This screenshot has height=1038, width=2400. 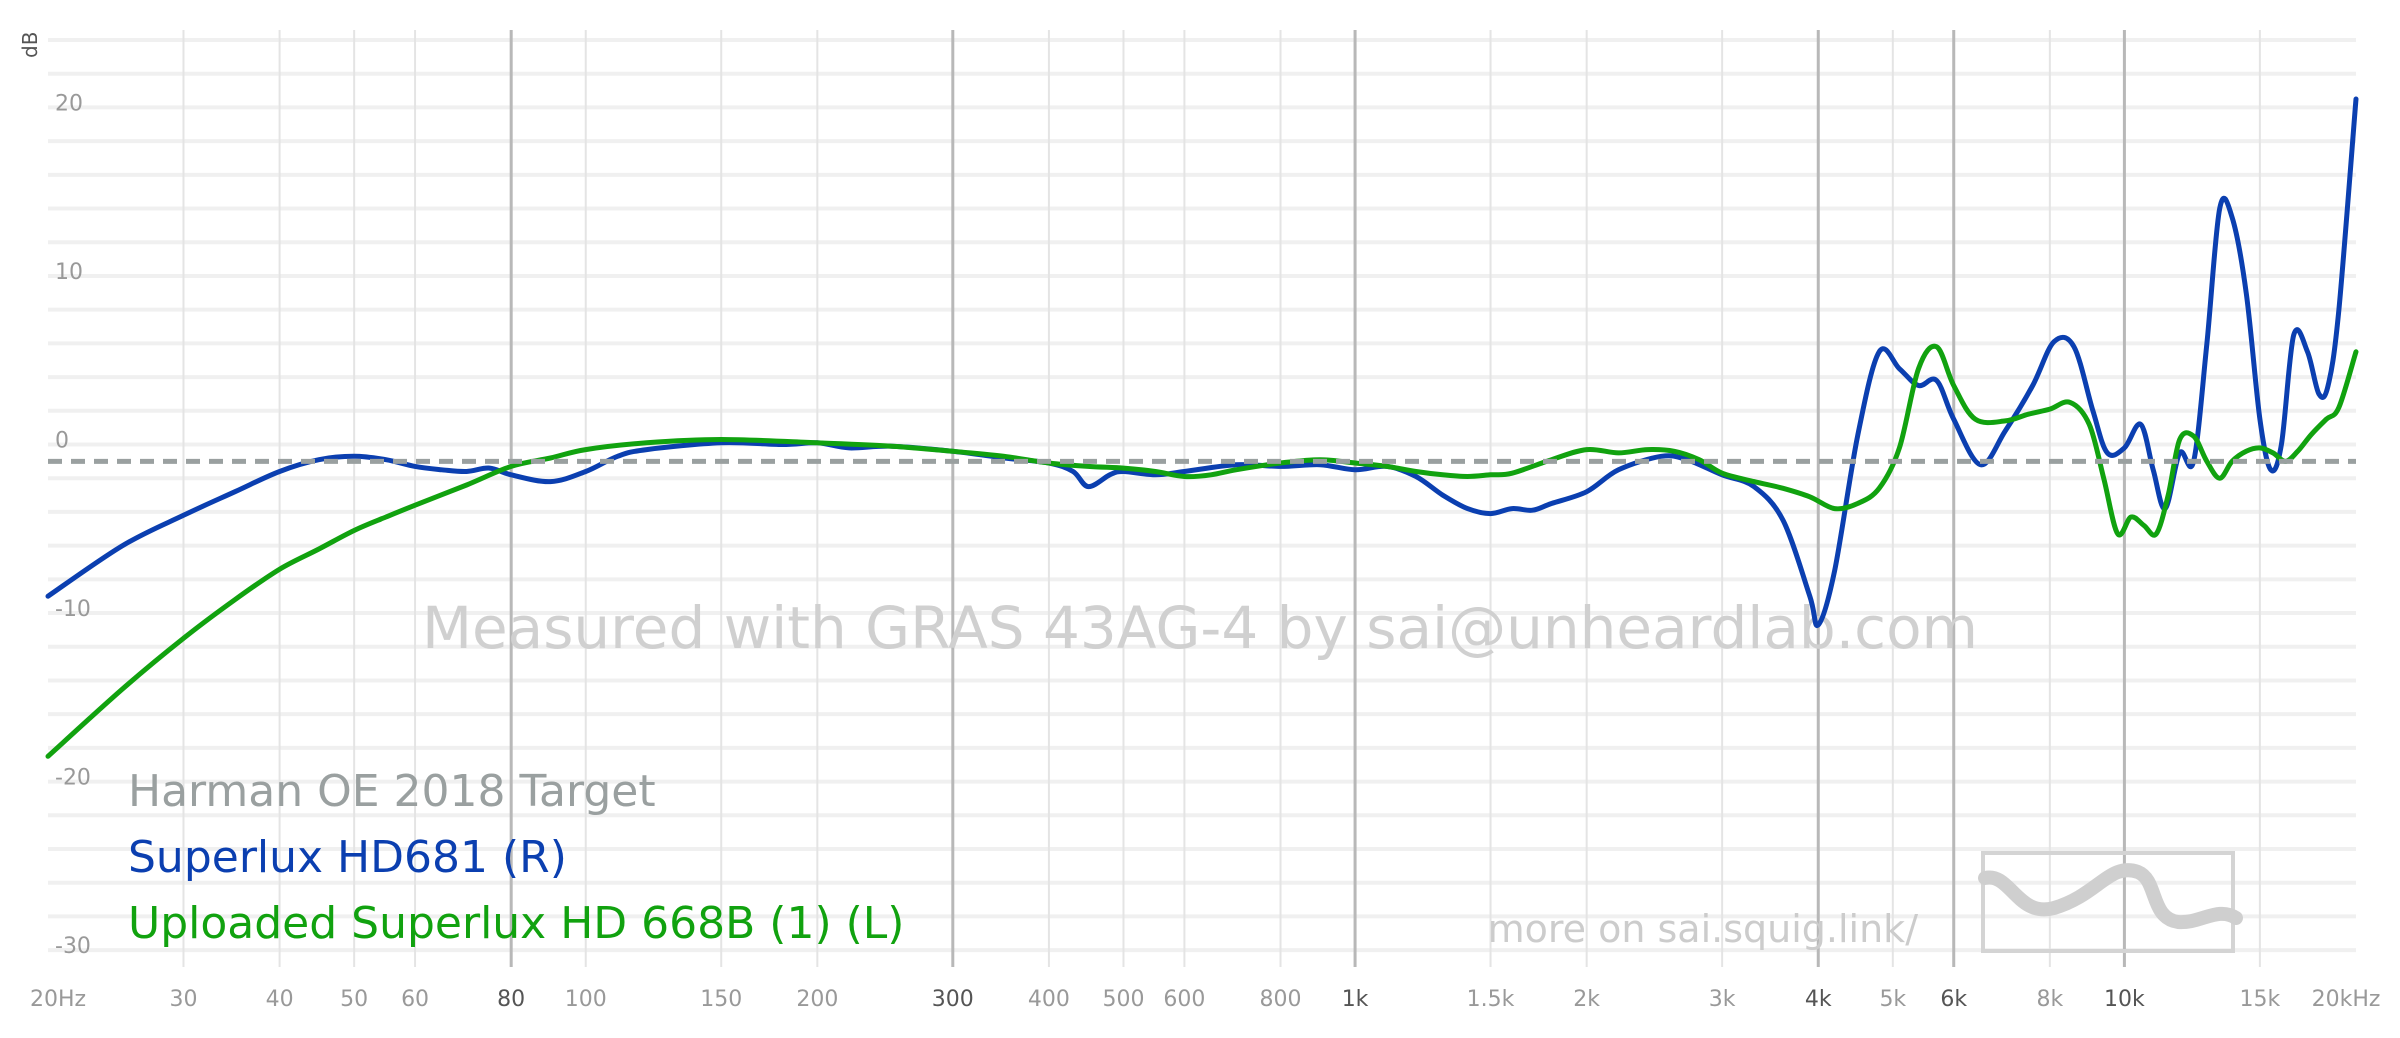 What do you see at coordinates (953, 999) in the screenshot?
I see `x-tick-label: 300` at bounding box center [953, 999].